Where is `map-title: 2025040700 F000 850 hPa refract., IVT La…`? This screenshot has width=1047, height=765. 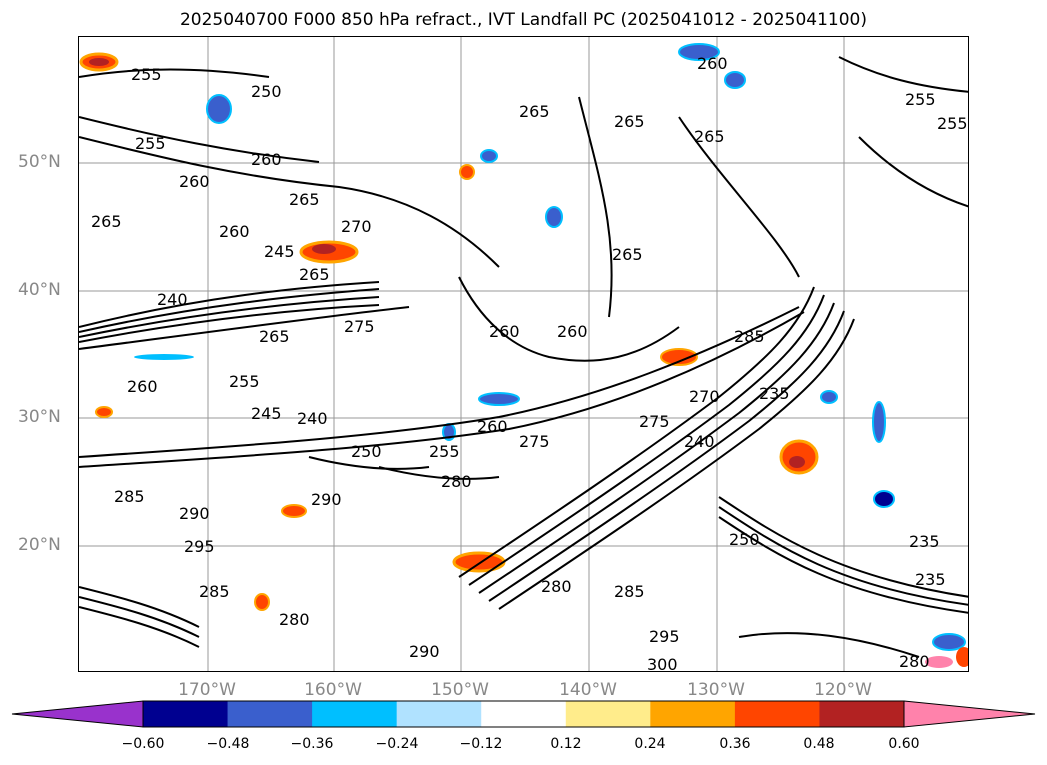
map-title: 2025040700 F000 850 hPa refract., IVT La… is located at coordinates (523, 20).